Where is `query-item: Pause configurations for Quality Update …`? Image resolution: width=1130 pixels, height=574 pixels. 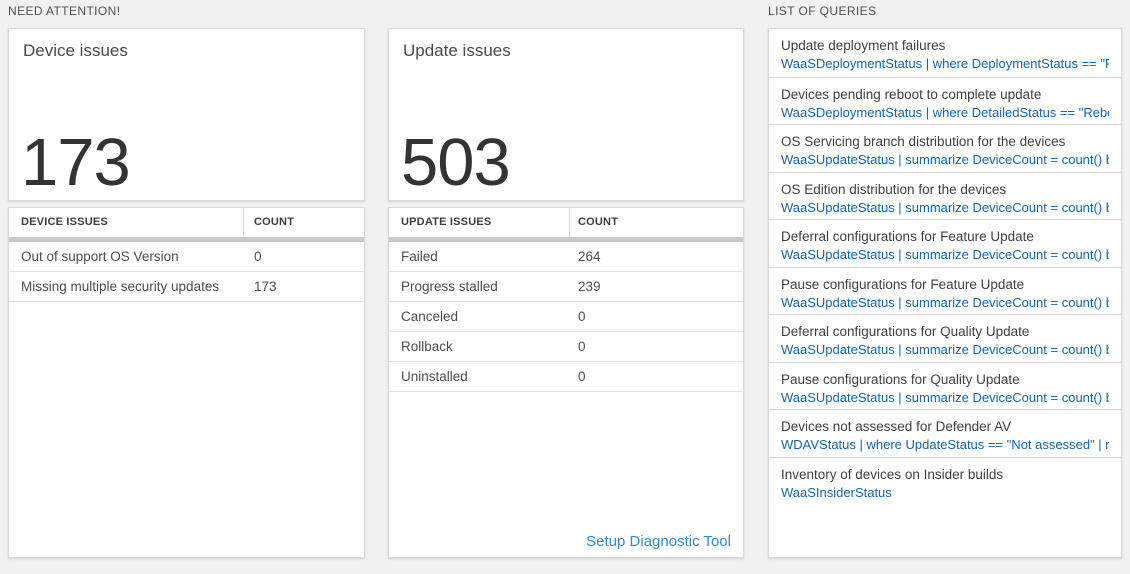
query-item: Pause configurations for Quality Update … is located at coordinates (945, 385).